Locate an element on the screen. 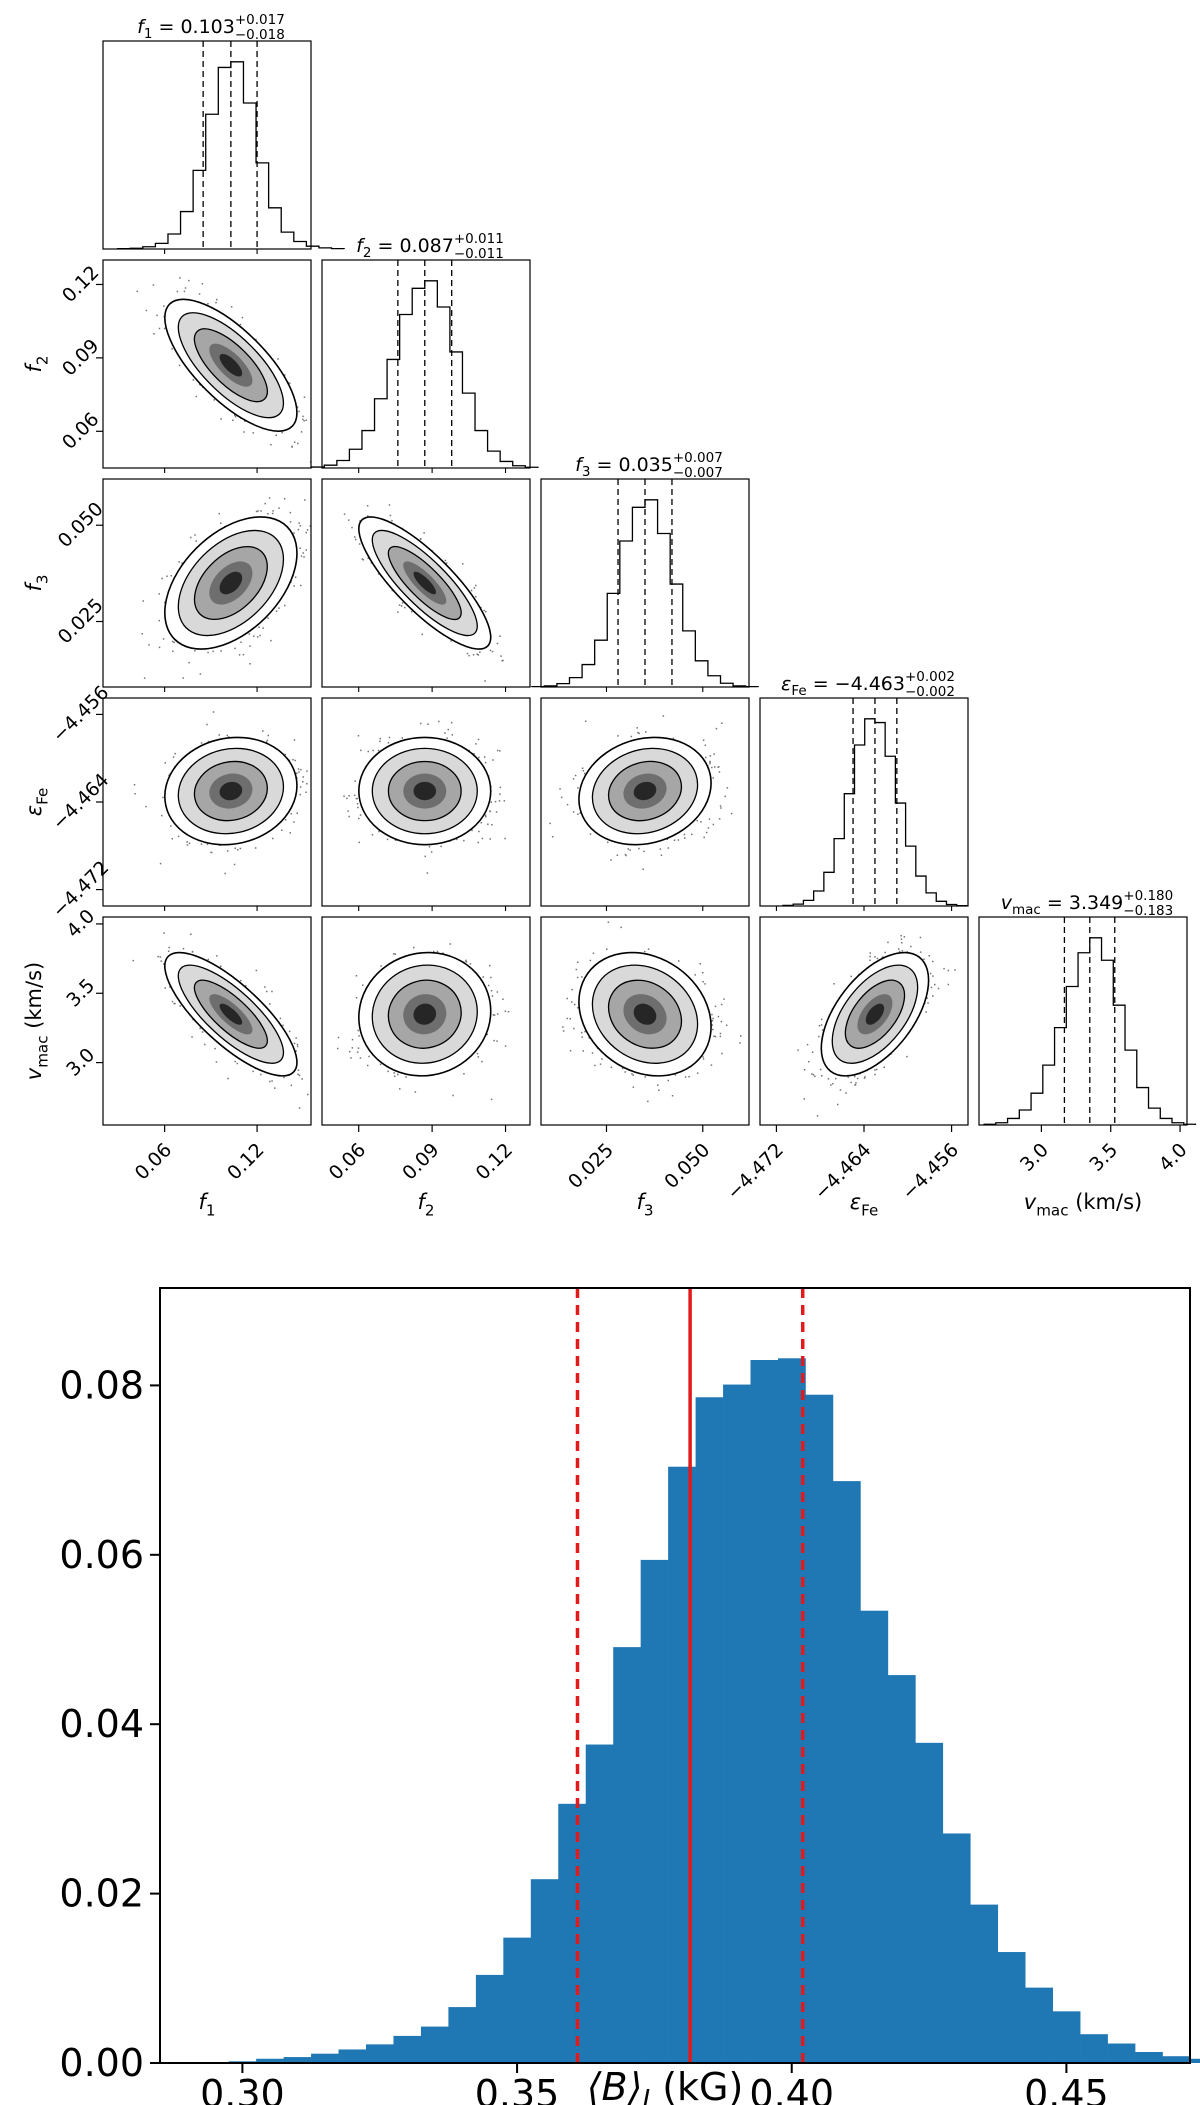  y-tick-label: 3.5 is located at coordinates (80, 993).